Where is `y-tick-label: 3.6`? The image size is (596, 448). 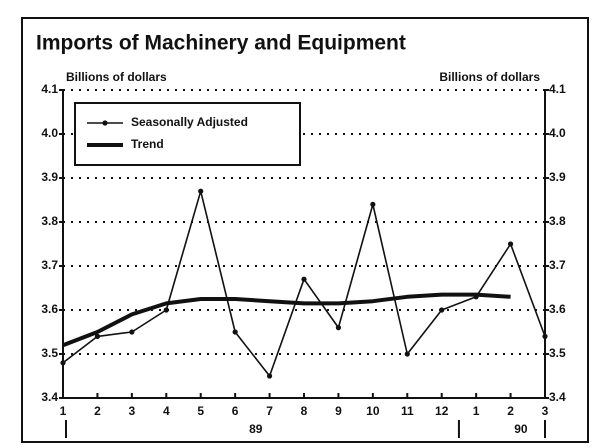
y-tick-label: 3.6 is located at coordinates (49, 309).